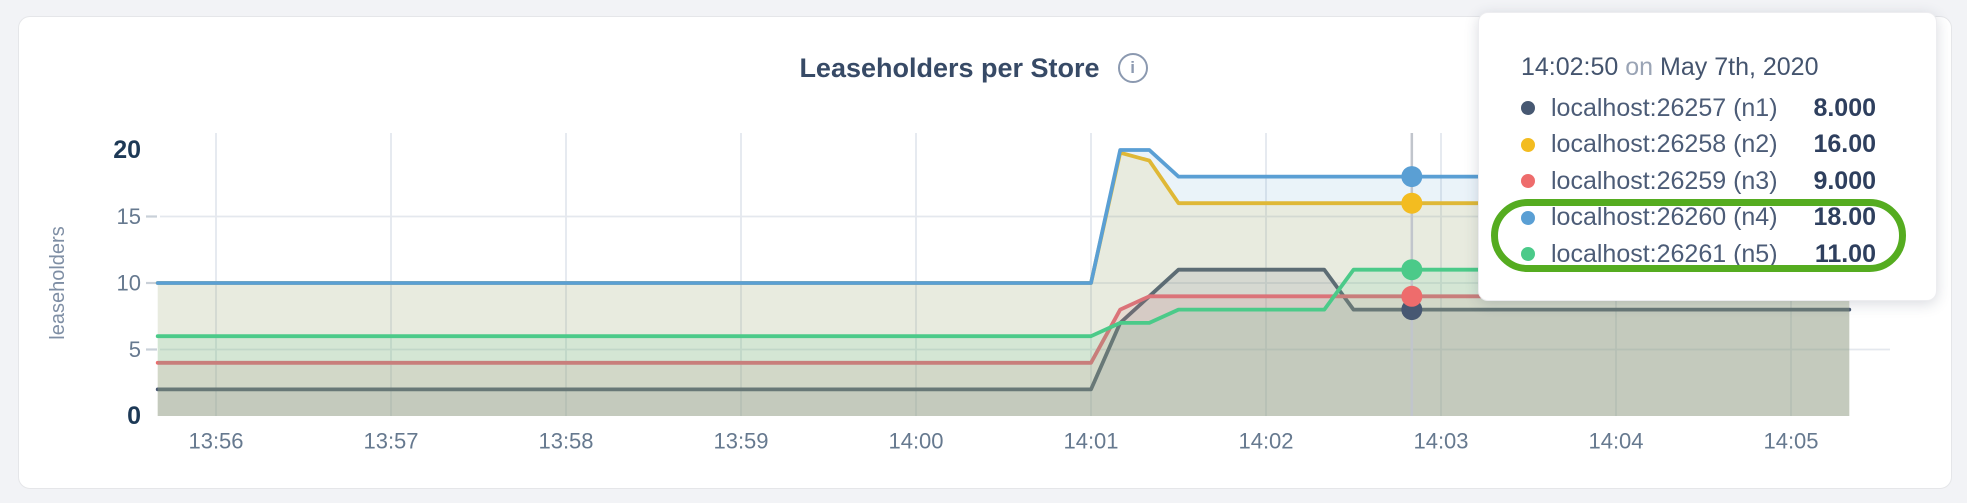  What do you see at coordinates (1664, 180) in the screenshot?
I see `tooltip-series-label: localhost:26259 (n3)` at bounding box center [1664, 180].